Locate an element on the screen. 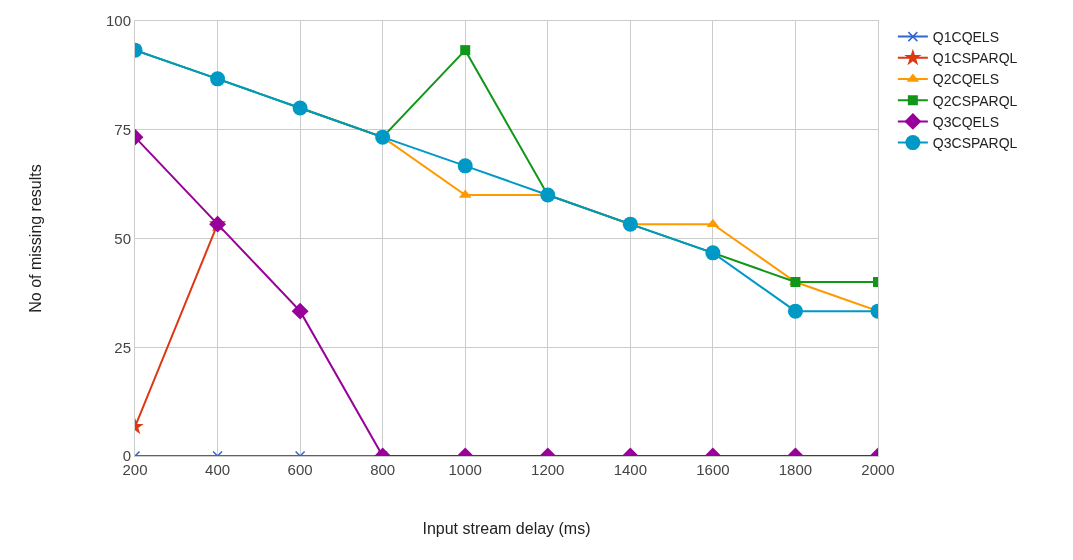  x-tick-label: 2000 is located at coordinates (878, 469).